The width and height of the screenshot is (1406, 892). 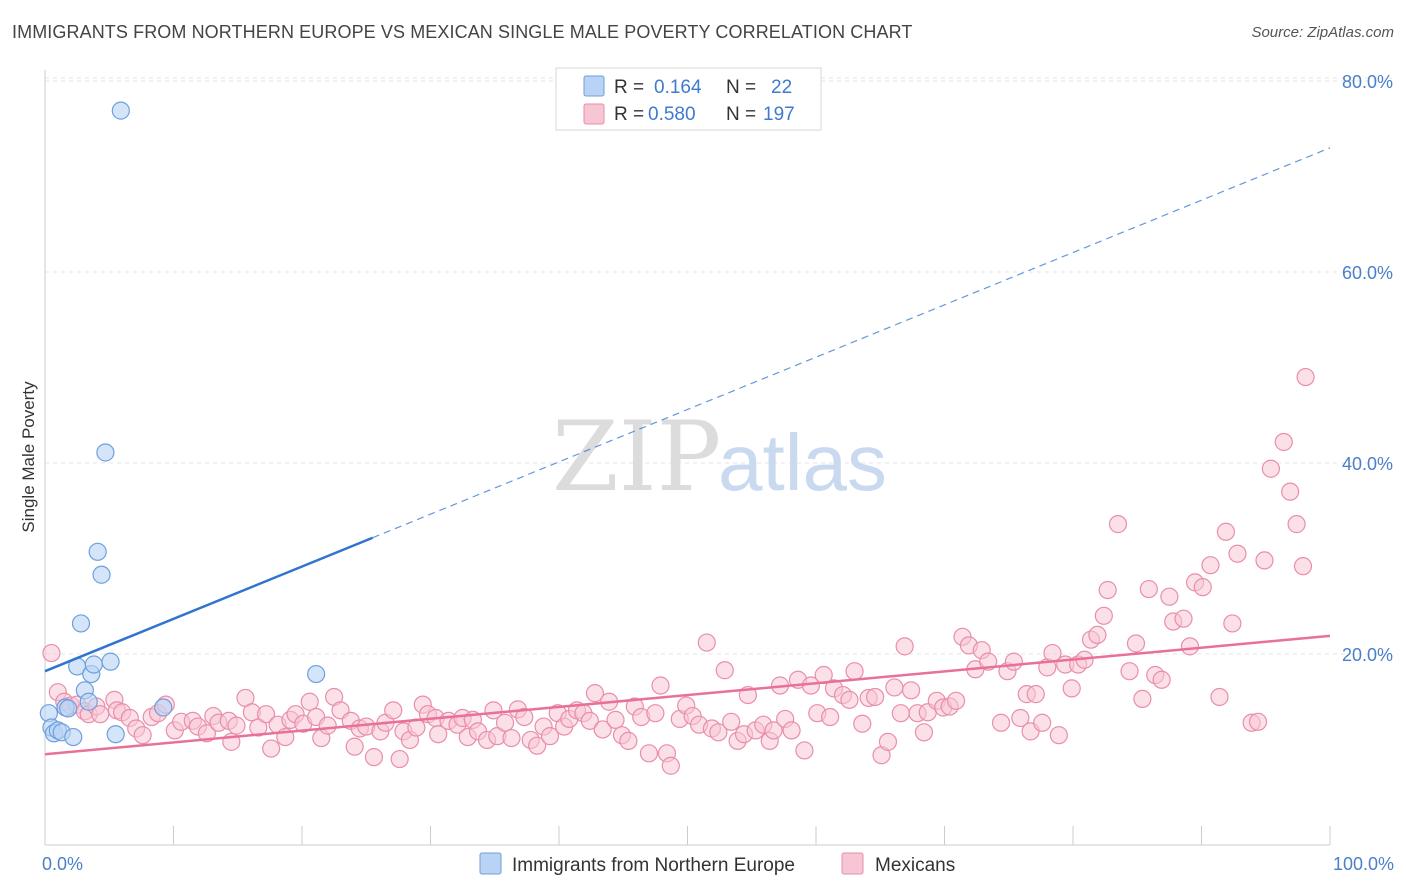 I want to click on y-axis-label: Single Male Poverty, so click(x=28, y=457).